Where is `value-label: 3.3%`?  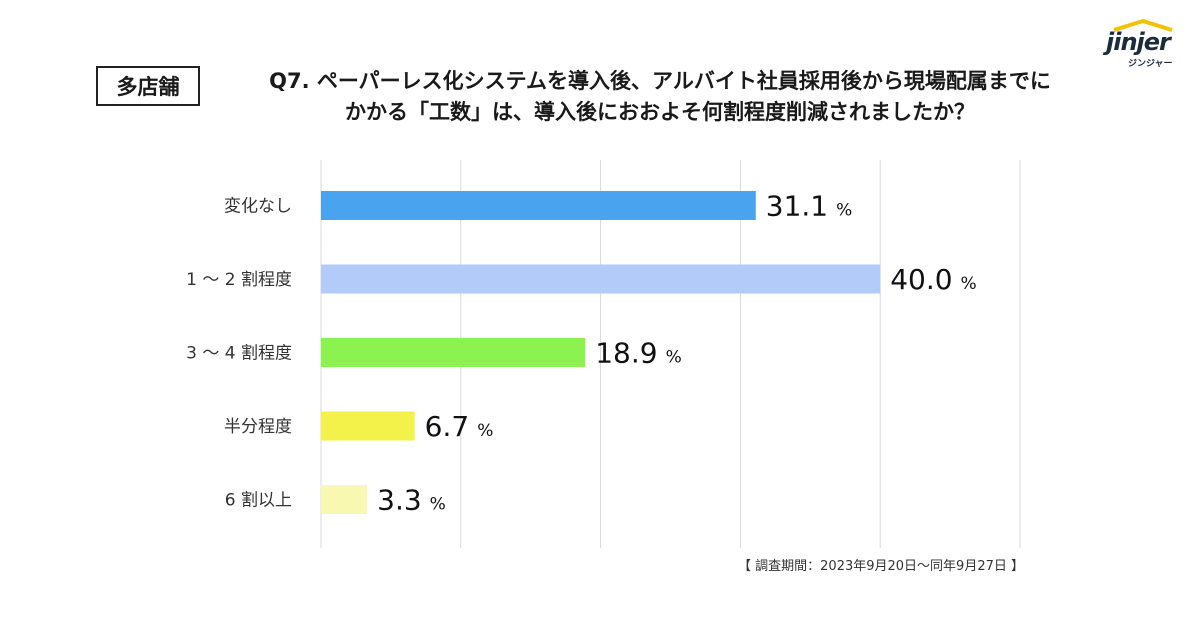 value-label: 3.3% is located at coordinates (411, 500).